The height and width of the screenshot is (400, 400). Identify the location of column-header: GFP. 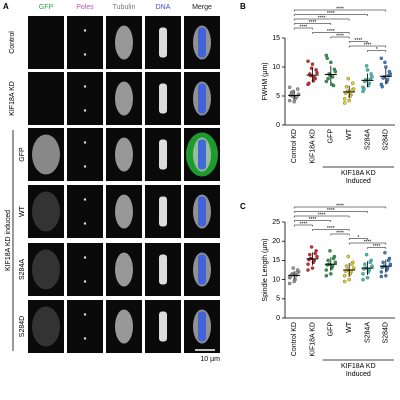
(46, 7).